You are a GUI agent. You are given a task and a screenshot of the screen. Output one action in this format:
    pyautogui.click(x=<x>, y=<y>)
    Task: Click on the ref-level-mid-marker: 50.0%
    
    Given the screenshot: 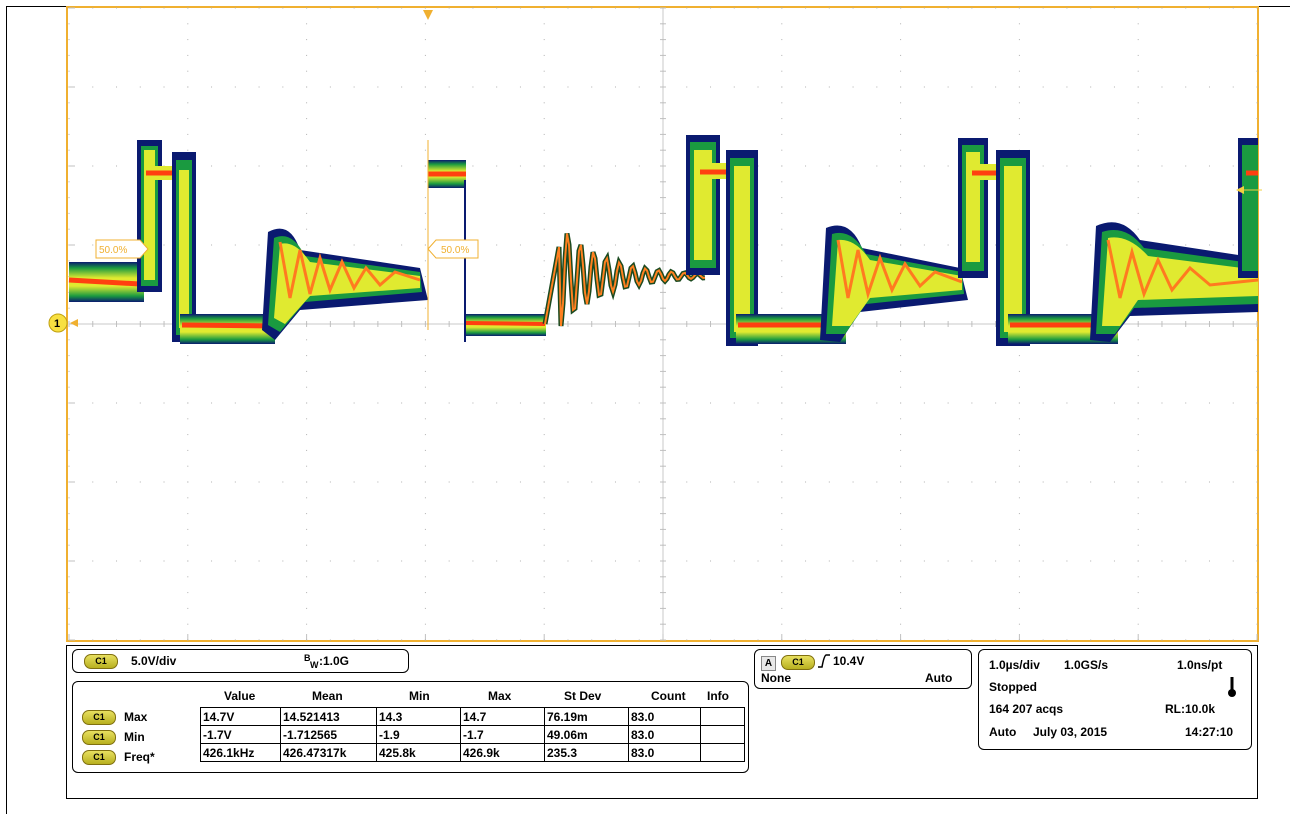 What is the action you would take?
    pyautogui.click(x=453, y=249)
    